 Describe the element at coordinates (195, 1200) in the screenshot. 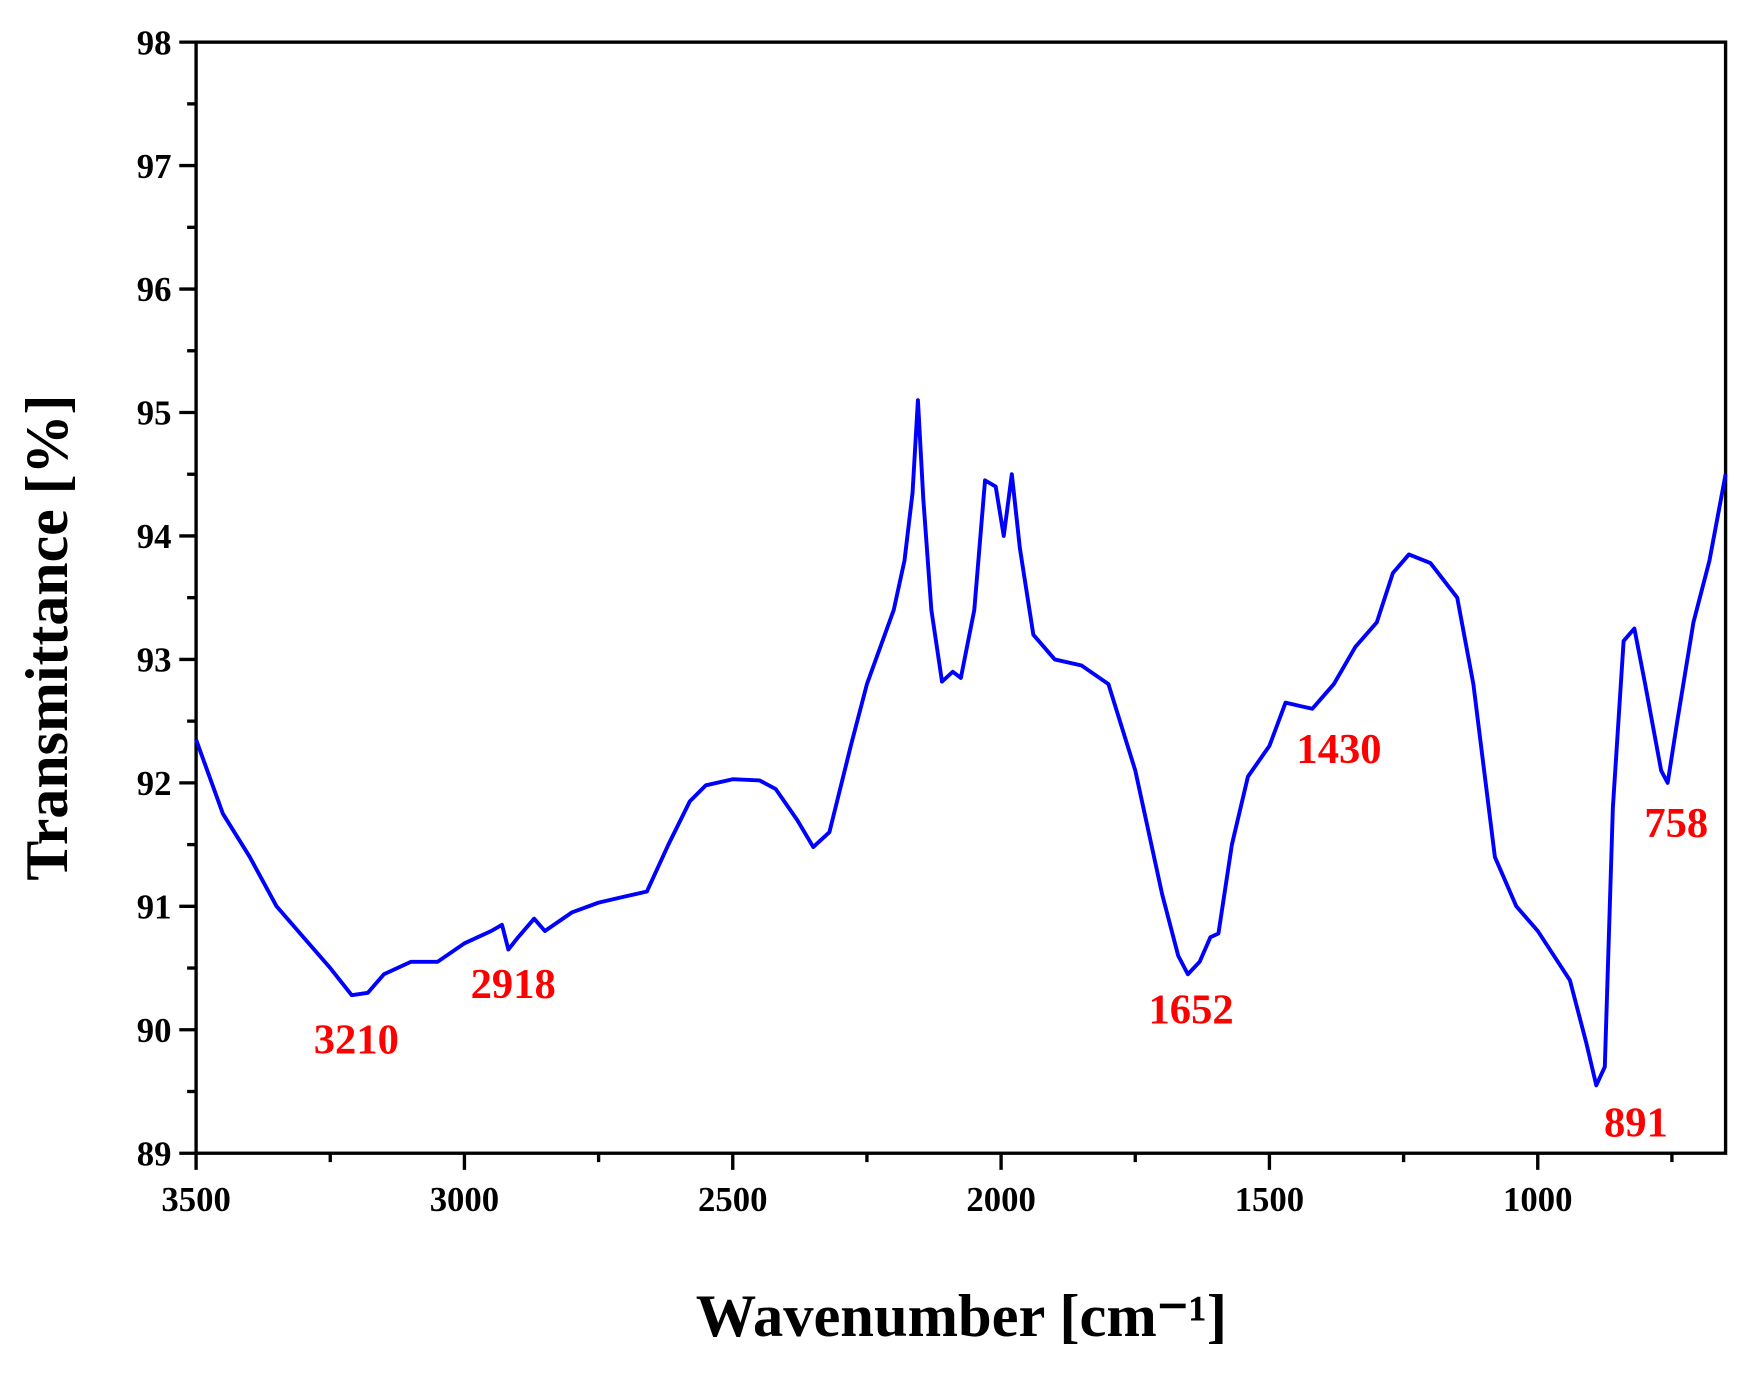

I see `x-tick-label: 3500` at that location.